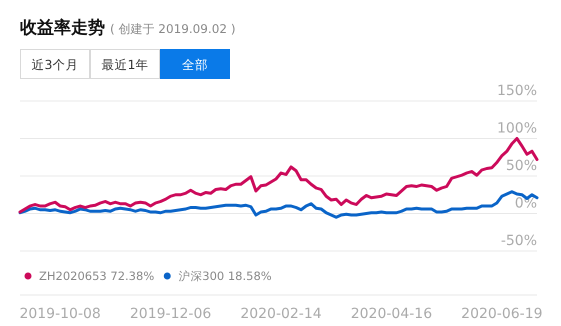  I want to click on x-tick-label: 2020-04-16, so click(391, 314).